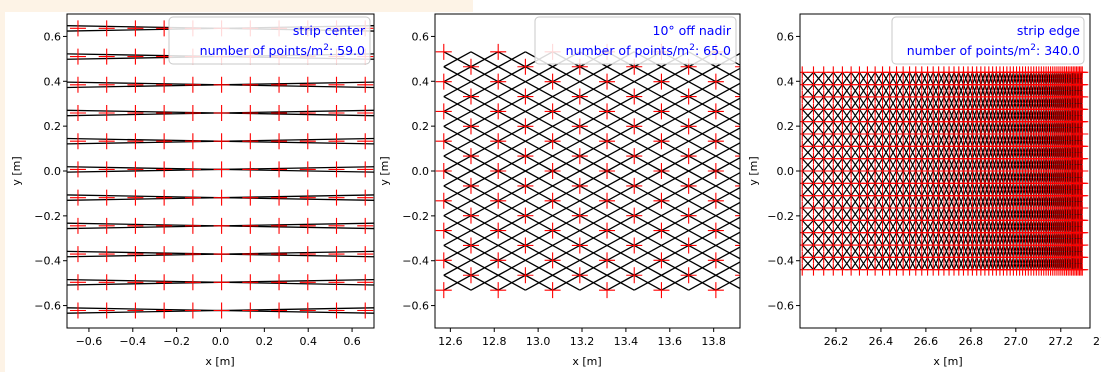  I want to click on legend-box: 10° off nadir number of points/m2: 65.0, so click(635, 40).